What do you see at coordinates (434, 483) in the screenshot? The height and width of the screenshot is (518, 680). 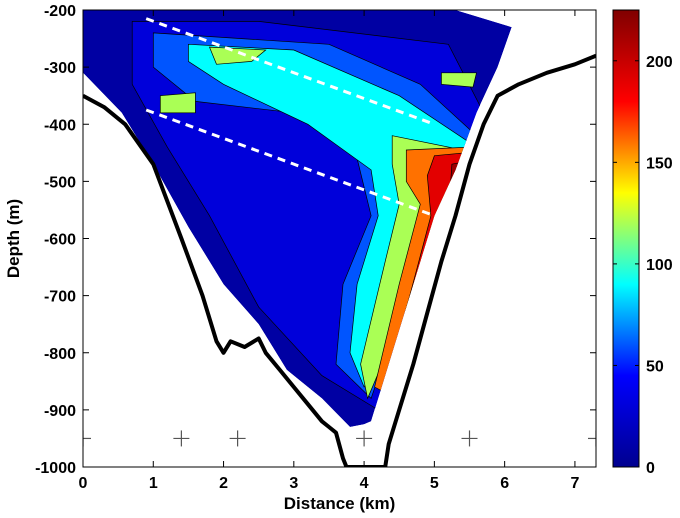 I see `x-tick-label: 5` at bounding box center [434, 483].